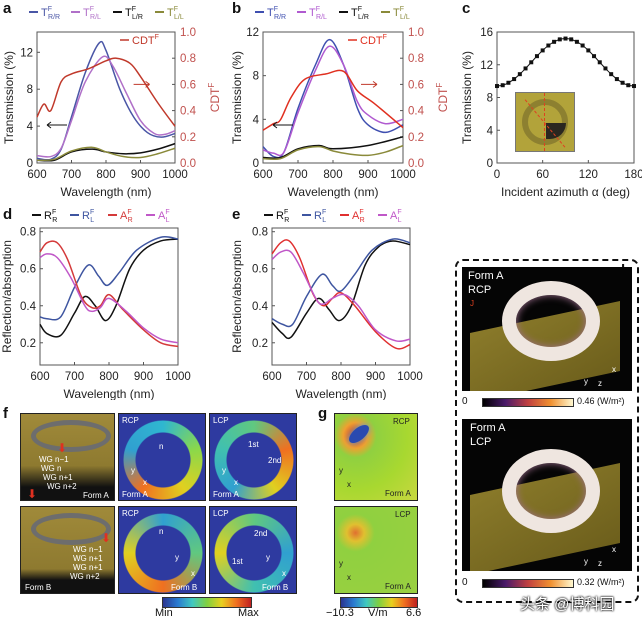 The image size is (642, 619). Describe the element at coordinates (126, 216) in the screenshot. I see `legend-label: AF R` at that location.